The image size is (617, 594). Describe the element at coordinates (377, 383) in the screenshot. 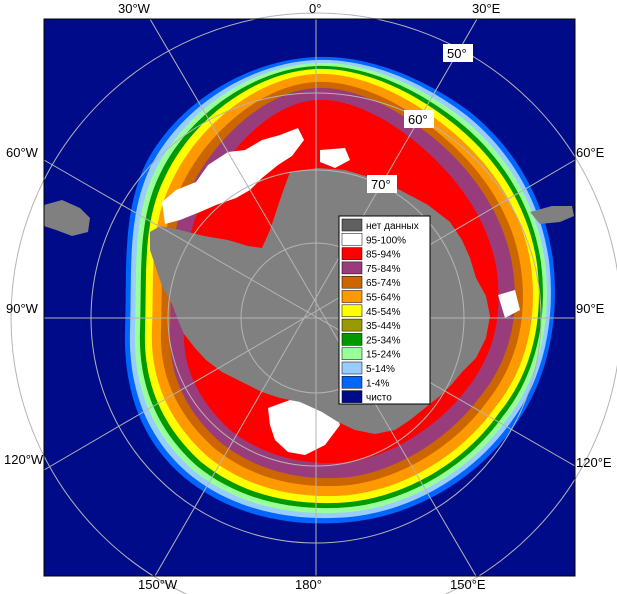

I see `legend-label: 1-4%` at that location.